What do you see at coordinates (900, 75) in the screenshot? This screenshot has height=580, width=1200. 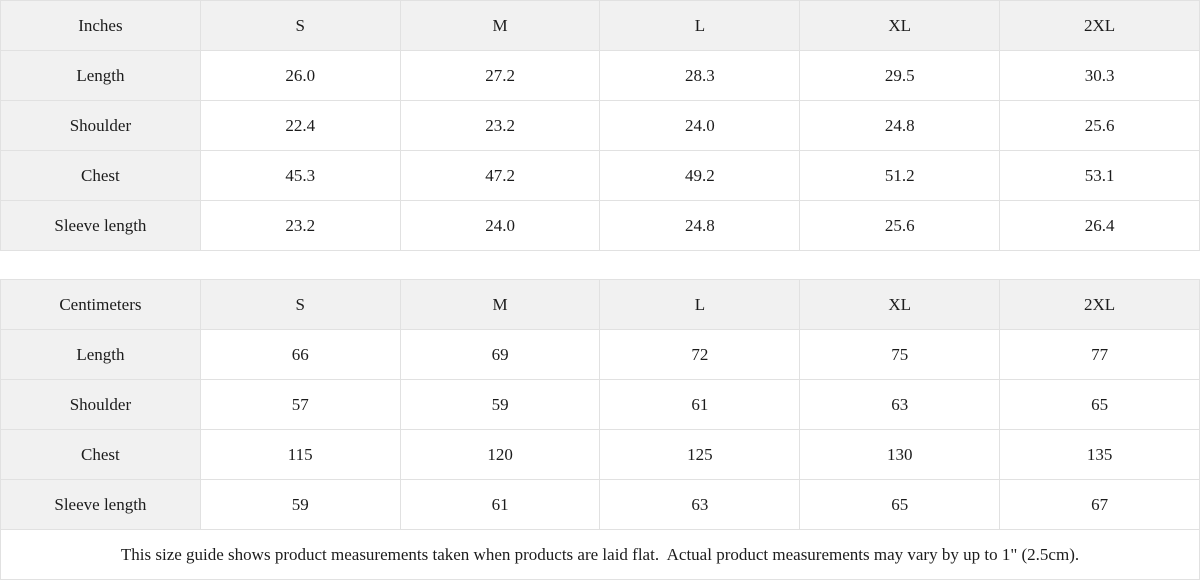 I see `measurement-value: 29.5` at bounding box center [900, 75].